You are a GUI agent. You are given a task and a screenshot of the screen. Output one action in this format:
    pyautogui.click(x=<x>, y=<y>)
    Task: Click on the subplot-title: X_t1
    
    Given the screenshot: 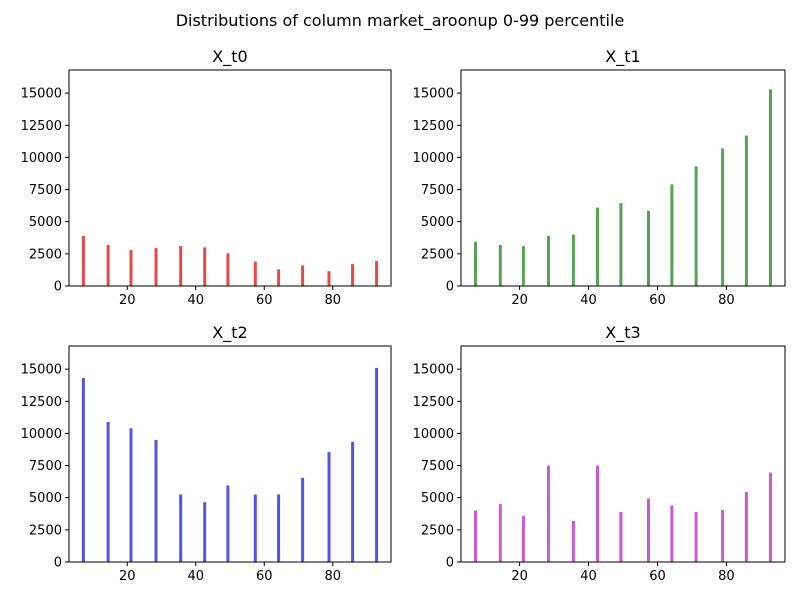 What is the action you would take?
    pyautogui.click(x=622, y=57)
    